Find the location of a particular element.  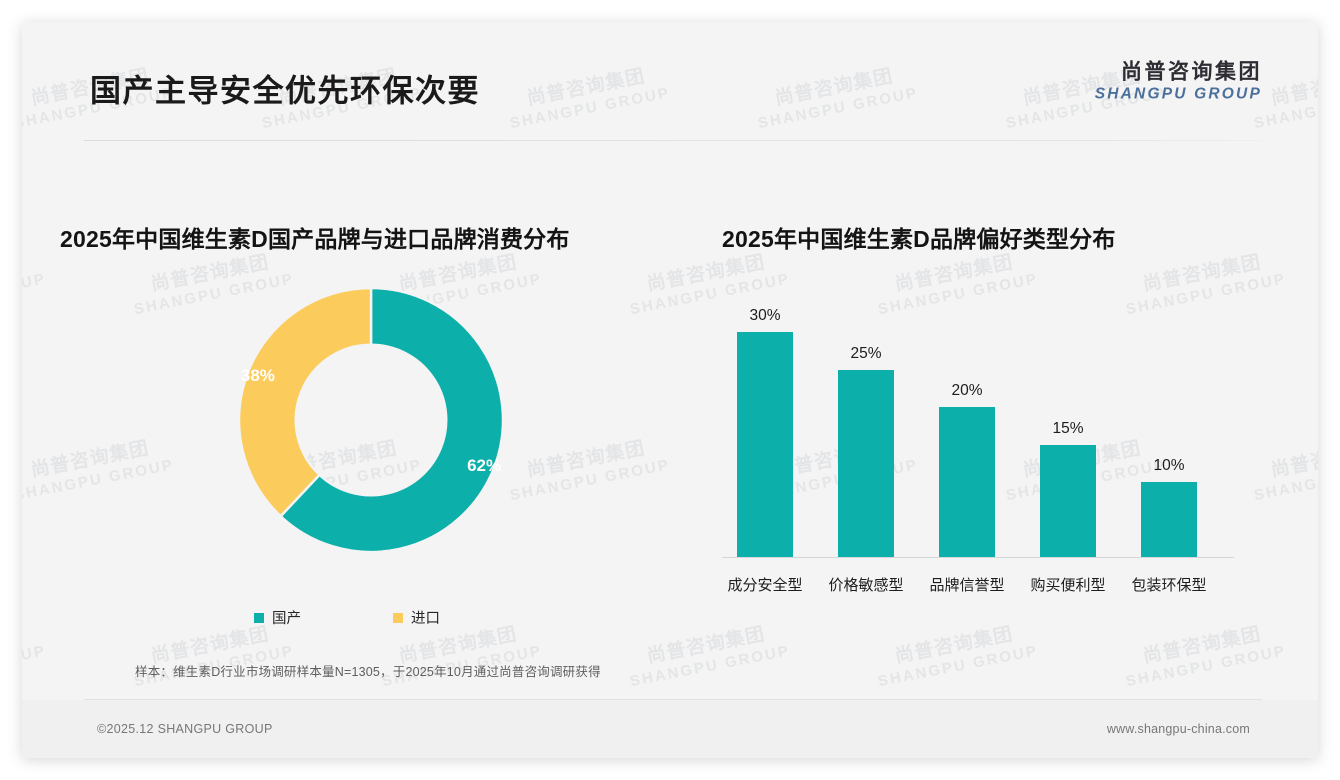

legend-label: 国产 is located at coordinates (286, 619).